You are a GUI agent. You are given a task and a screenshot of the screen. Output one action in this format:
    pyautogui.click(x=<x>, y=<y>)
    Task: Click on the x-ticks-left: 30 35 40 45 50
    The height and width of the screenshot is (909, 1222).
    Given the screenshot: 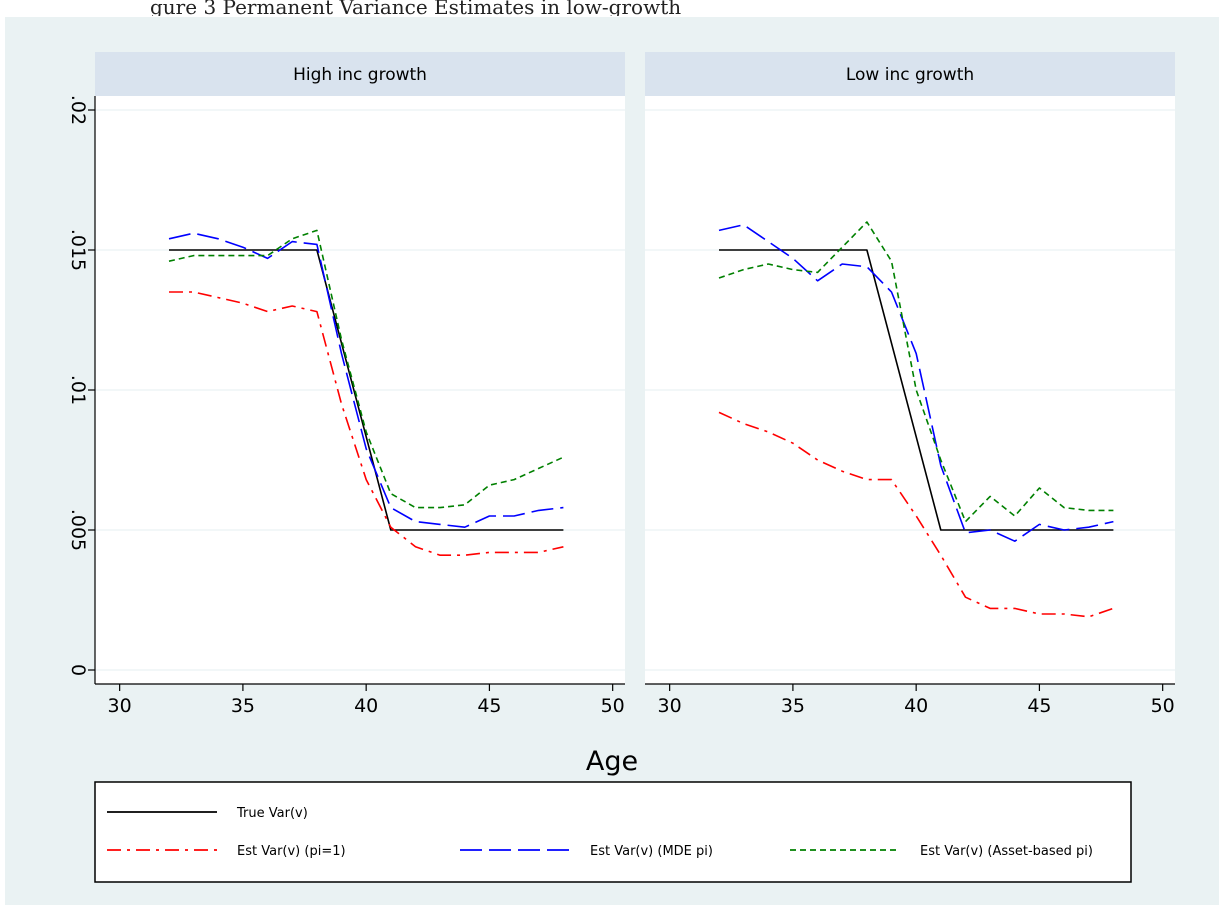 What is the action you would take?
    pyautogui.click(x=360, y=700)
    